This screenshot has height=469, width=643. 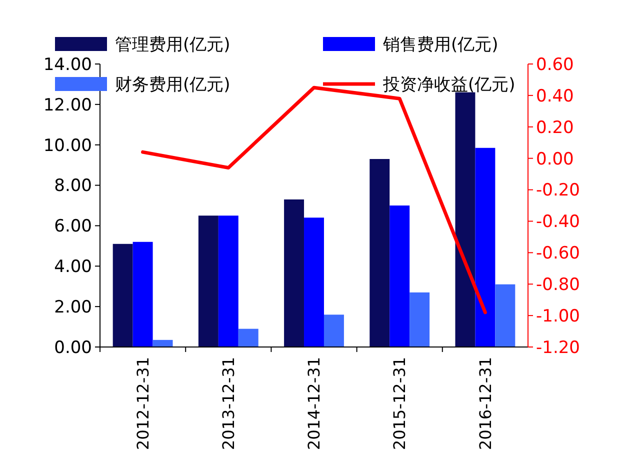 I want to click on x-tick-label: 2014-12-31, so click(x=314, y=403).